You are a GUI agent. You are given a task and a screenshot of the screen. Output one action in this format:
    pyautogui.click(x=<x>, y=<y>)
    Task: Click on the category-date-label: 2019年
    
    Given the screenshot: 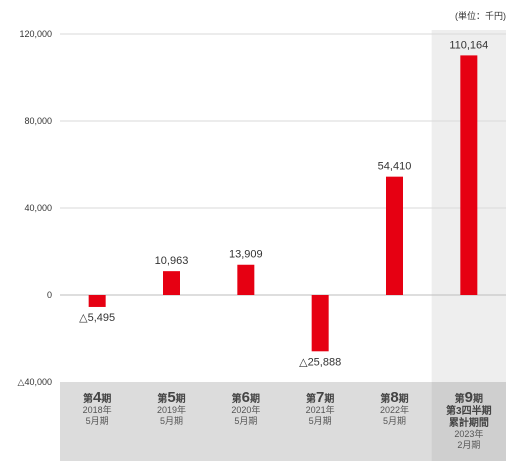 What is the action you would take?
    pyautogui.click(x=171, y=409)
    